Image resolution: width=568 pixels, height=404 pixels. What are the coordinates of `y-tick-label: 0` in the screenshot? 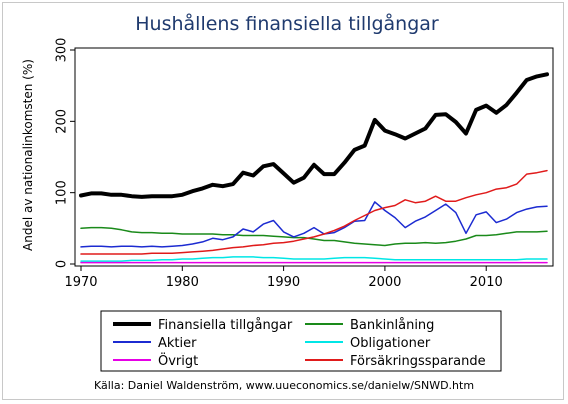 It's located at (62, 264).